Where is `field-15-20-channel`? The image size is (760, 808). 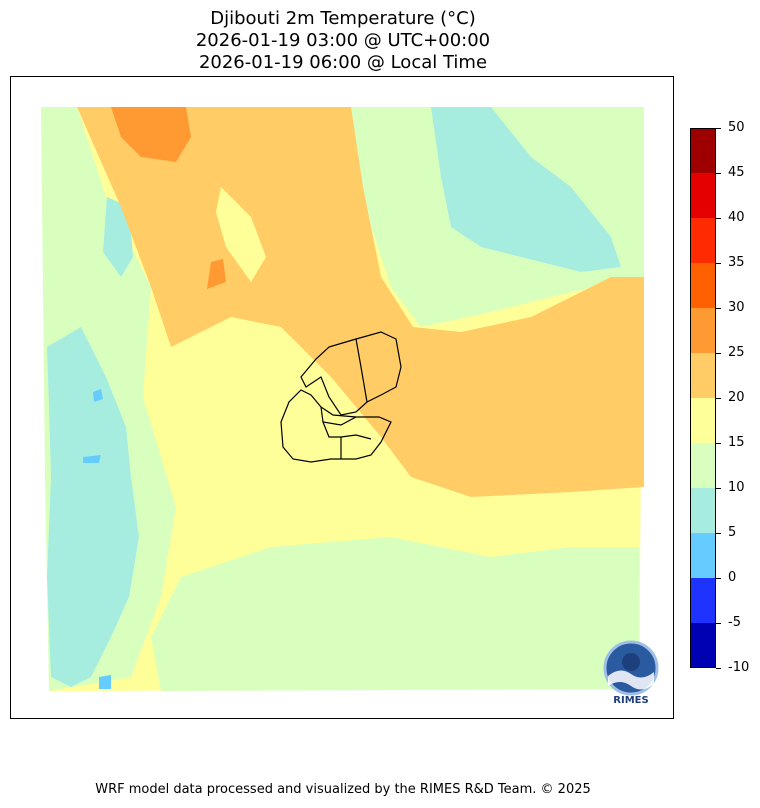 field-15-20-channel is located at coordinates (241, 234).